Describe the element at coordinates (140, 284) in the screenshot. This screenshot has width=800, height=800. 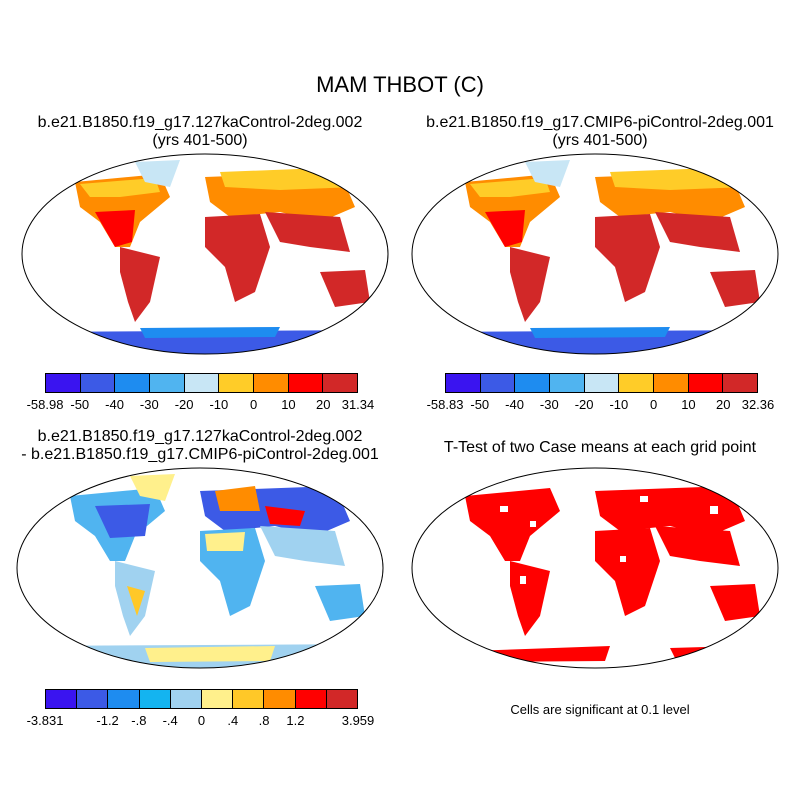
I see `case1-south-america` at that location.